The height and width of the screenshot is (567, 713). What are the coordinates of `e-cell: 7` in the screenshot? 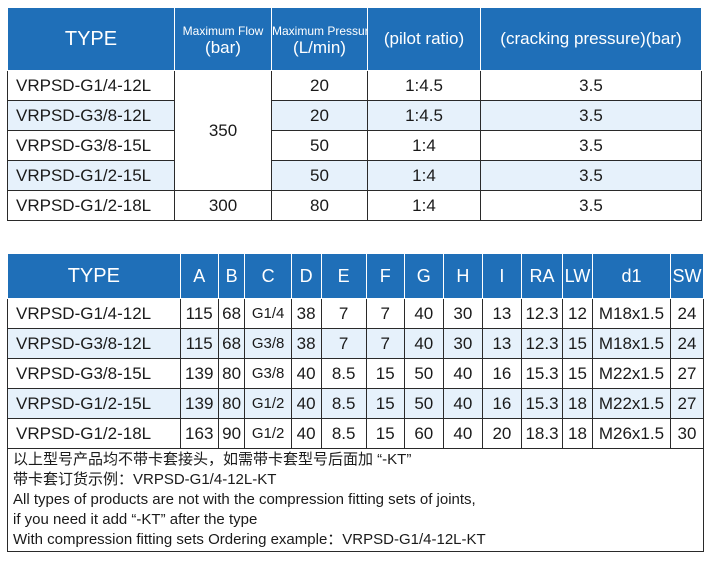 It's located at (343, 313).